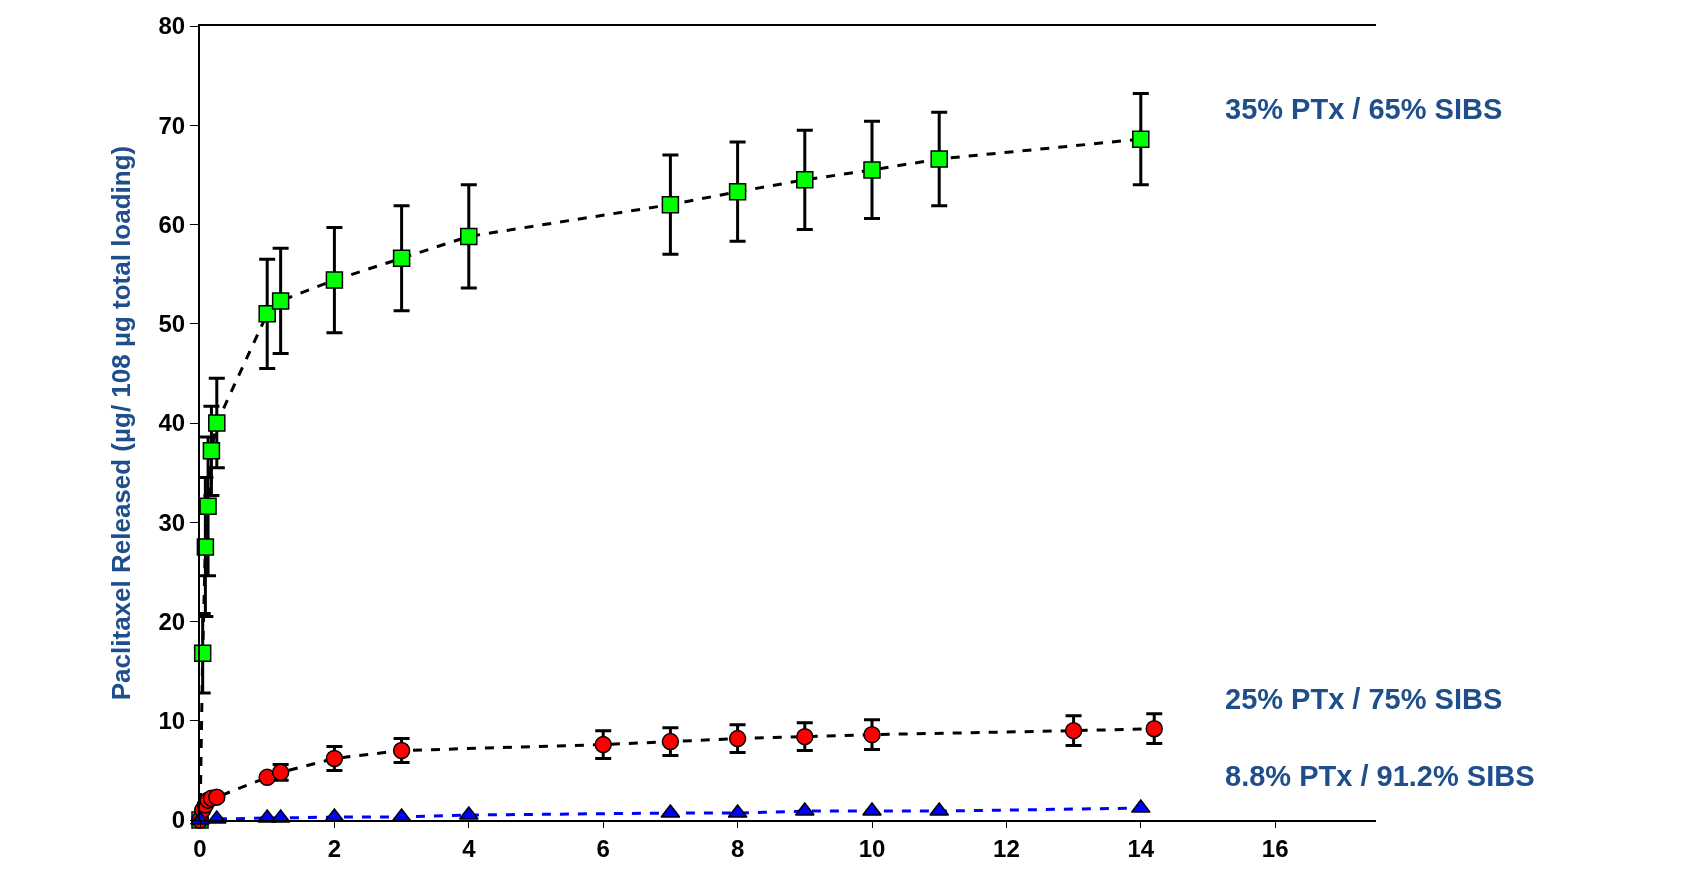 This screenshot has height=875, width=1706. I want to click on text: 8.8% PTx / 91.2% SIBS, so click(1380, 776).